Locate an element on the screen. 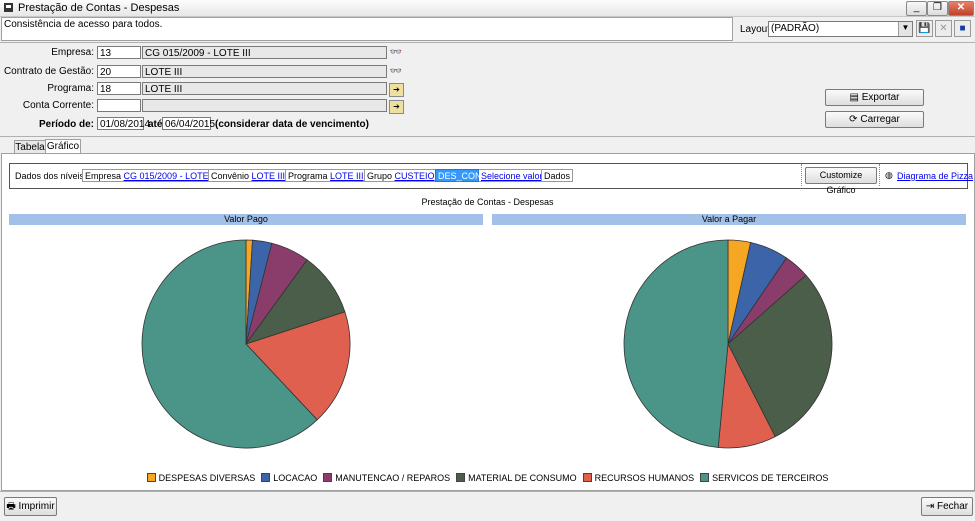 This screenshot has height=521, width=975. periodo-label: Período de: is located at coordinates (66, 124).